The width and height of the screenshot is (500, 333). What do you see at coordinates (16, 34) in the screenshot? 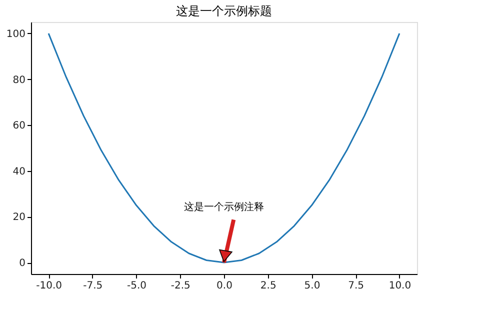
I see `y-tick-label: 100` at bounding box center [16, 34].